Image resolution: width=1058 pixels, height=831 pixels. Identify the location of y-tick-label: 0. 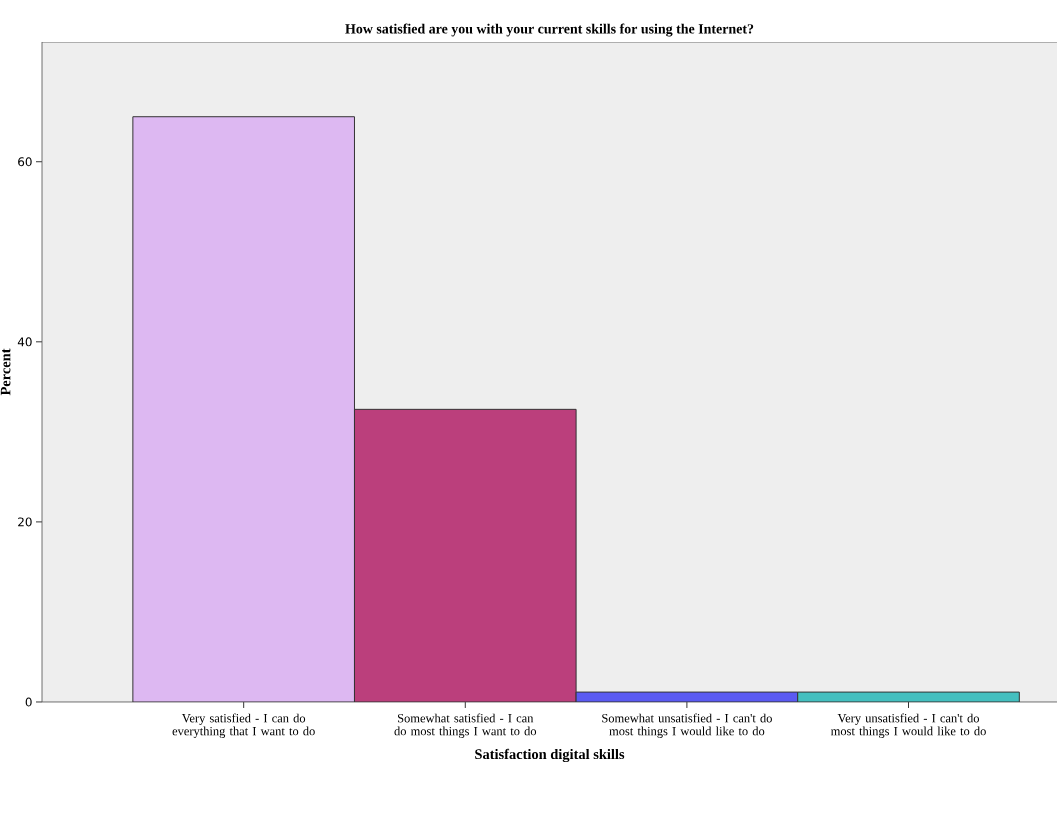
(28, 702).